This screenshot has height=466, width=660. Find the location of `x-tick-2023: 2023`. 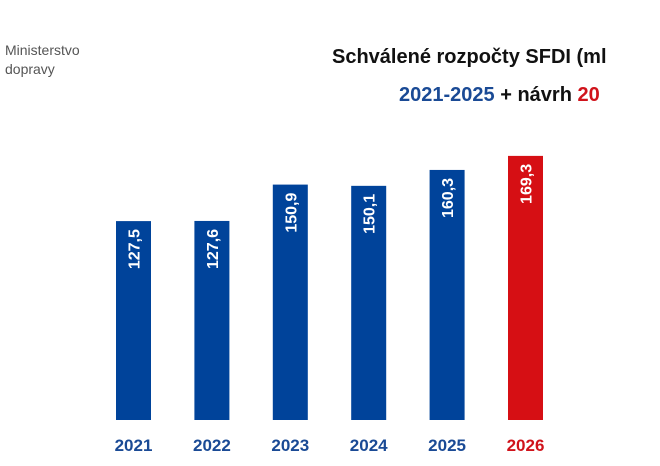

x-tick-2023: 2023 is located at coordinates (290, 445).